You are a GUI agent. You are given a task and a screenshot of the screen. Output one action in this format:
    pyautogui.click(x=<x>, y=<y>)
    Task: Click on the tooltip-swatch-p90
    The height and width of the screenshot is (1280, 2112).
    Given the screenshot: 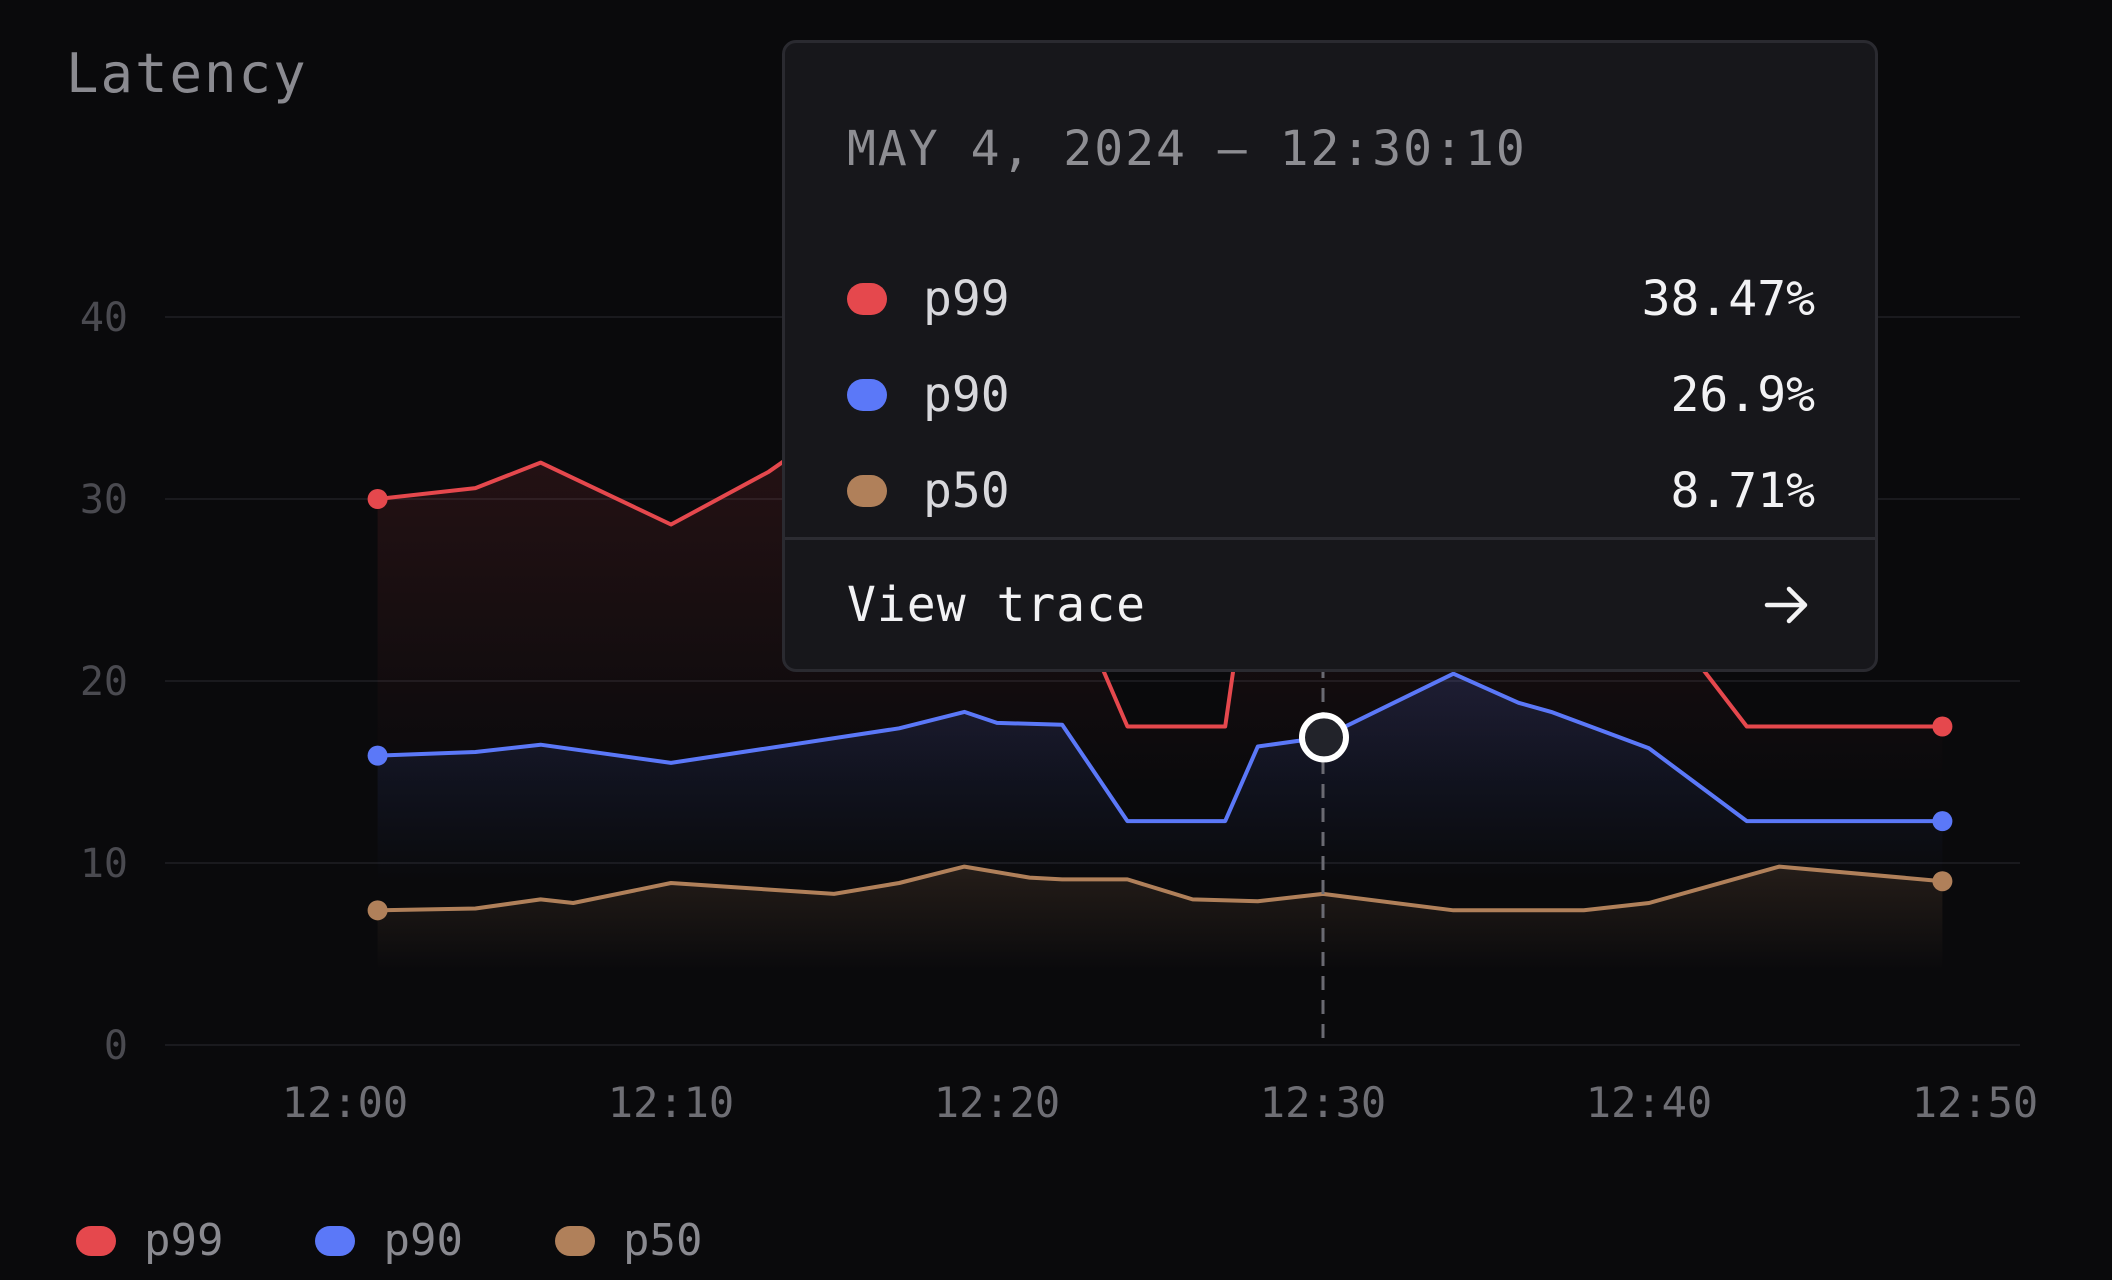 What is the action you would take?
    pyautogui.click(x=867, y=395)
    